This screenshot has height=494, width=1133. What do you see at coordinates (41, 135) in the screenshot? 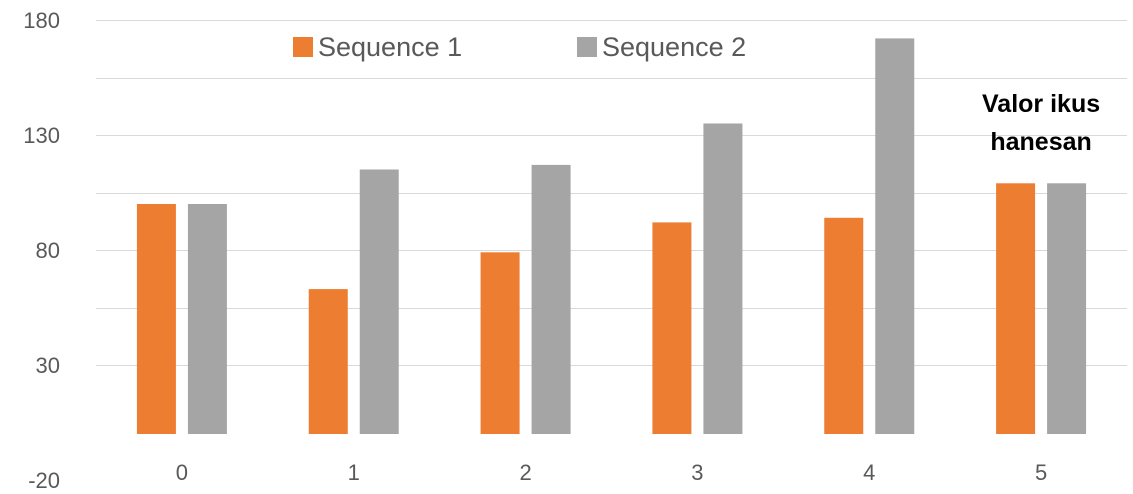
I see `y-tick-label: 130` at bounding box center [41, 135].